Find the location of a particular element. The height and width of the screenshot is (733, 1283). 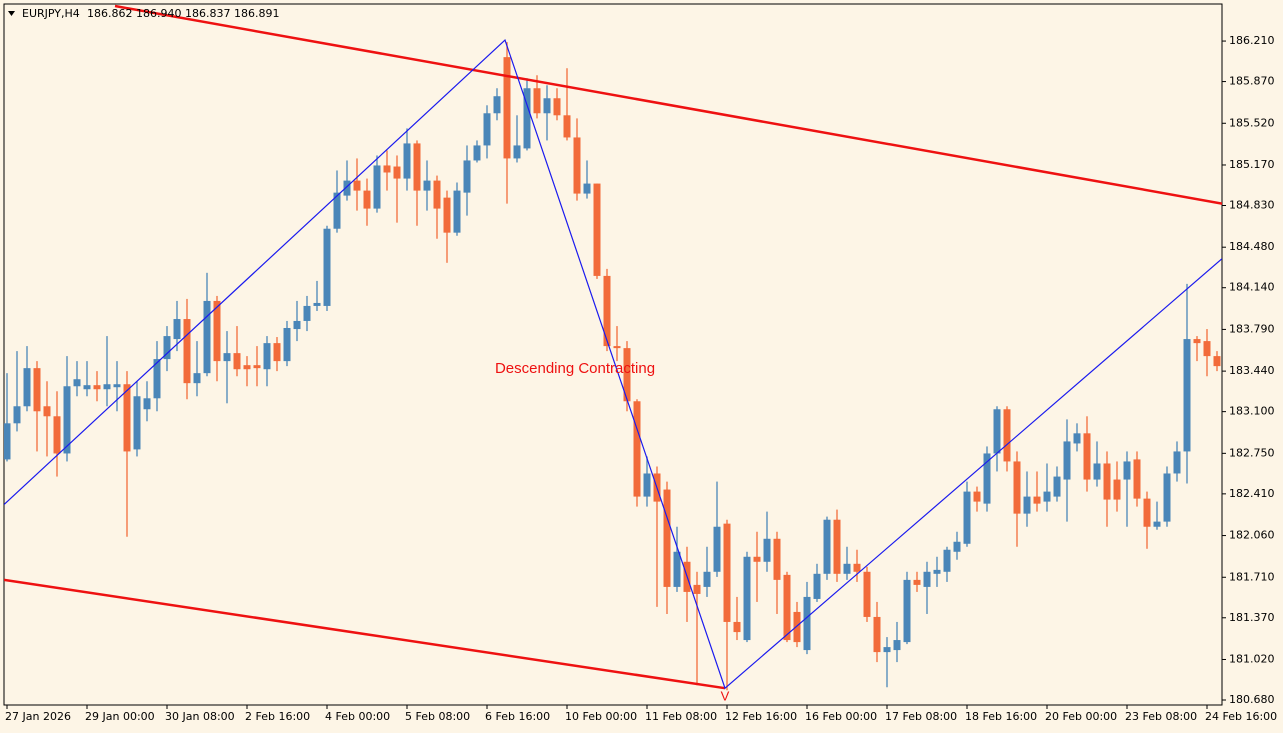

y-tick-label: 182.750 is located at coordinates (1252, 452).